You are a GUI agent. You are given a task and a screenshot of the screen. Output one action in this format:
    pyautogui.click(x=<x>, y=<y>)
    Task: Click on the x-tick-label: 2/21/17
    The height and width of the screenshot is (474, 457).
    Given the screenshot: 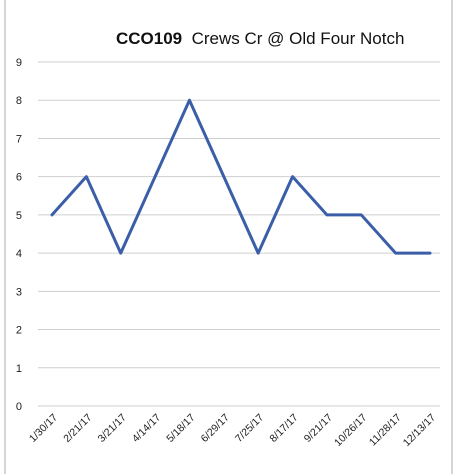 What is the action you would take?
    pyautogui.click(x=77, y=428)
    